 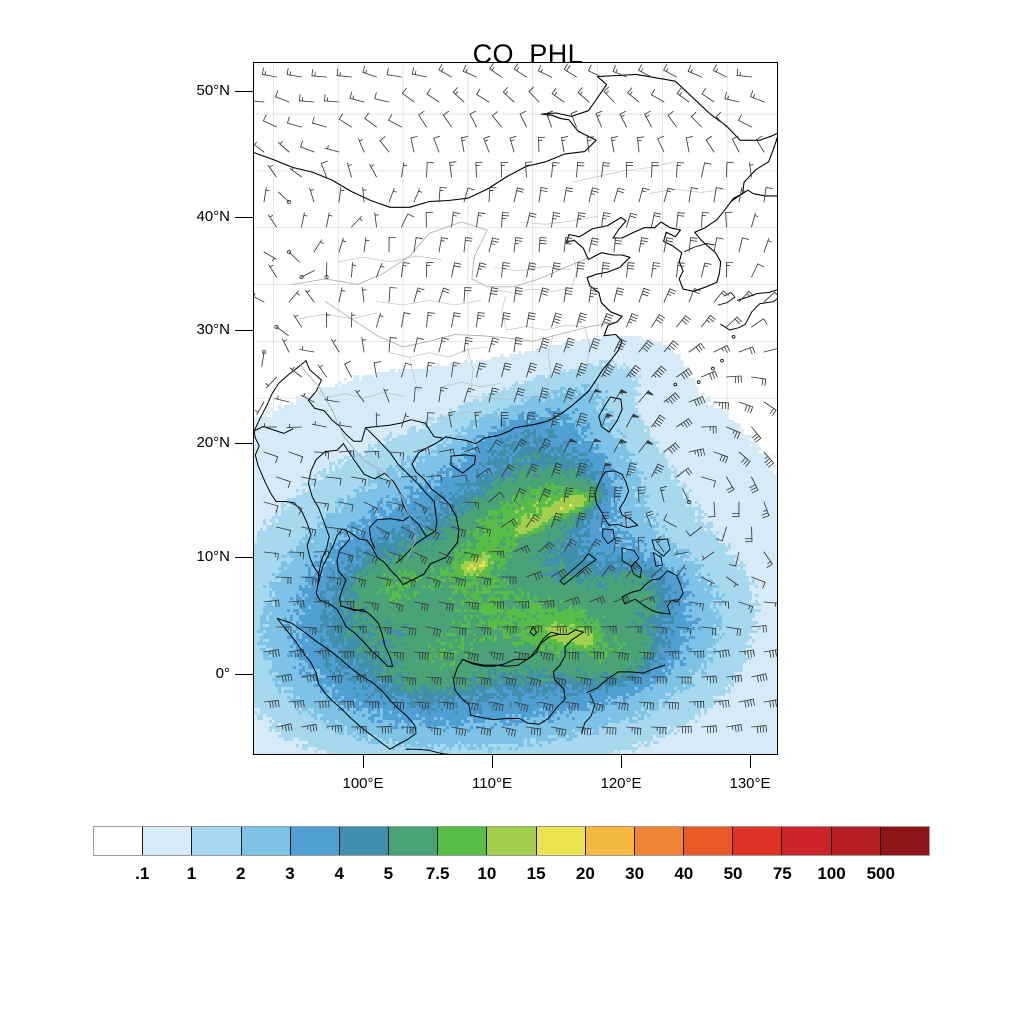 What do you see at coordinates (536, 874) in the screenshot?
I see `colorbar-tick-15: 15` at bounding box center [536, 874].